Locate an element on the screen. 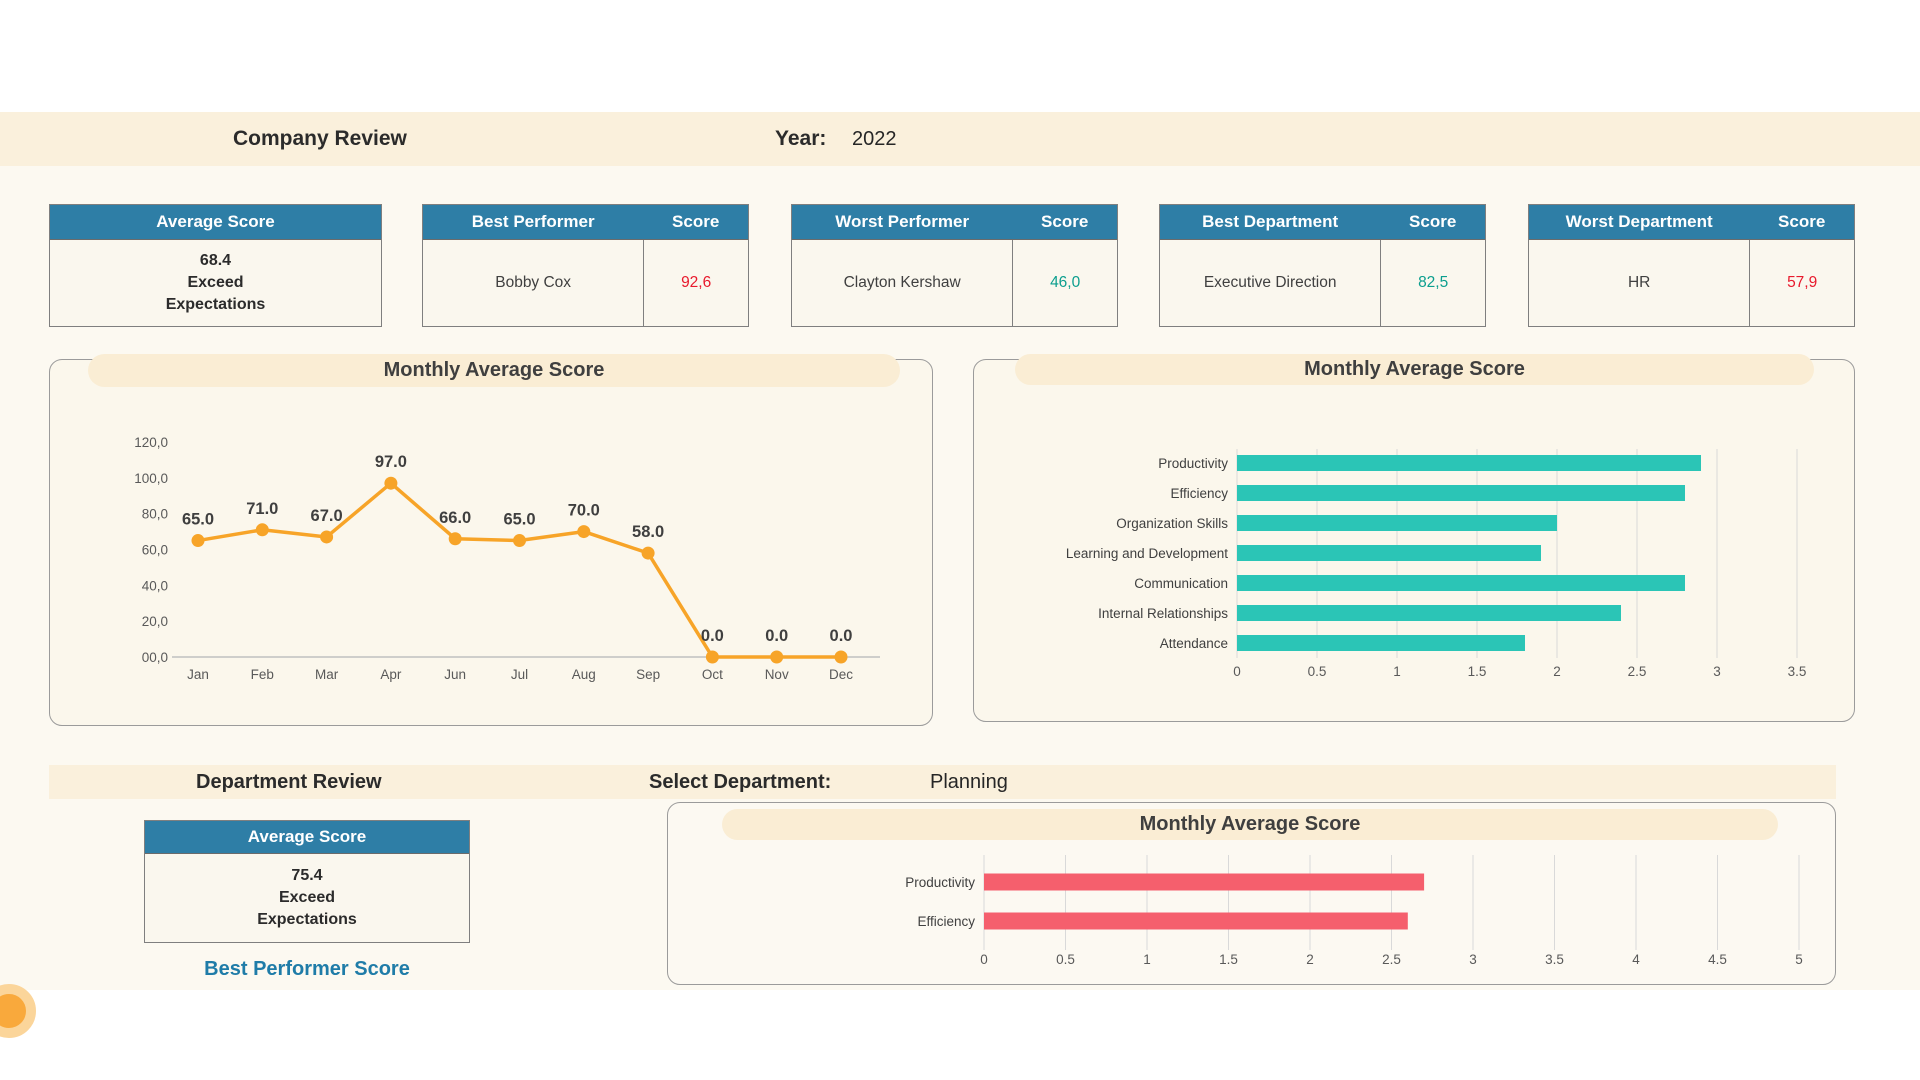 The width and height of the screenshot is (1920, 1080). x-tick-label: 3 is located at coordinates (1473, 959).